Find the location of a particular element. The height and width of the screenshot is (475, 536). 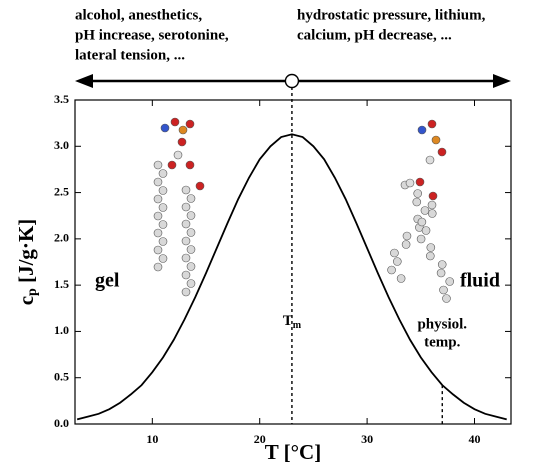

region-label: gel is located at coordinates (107, 281).